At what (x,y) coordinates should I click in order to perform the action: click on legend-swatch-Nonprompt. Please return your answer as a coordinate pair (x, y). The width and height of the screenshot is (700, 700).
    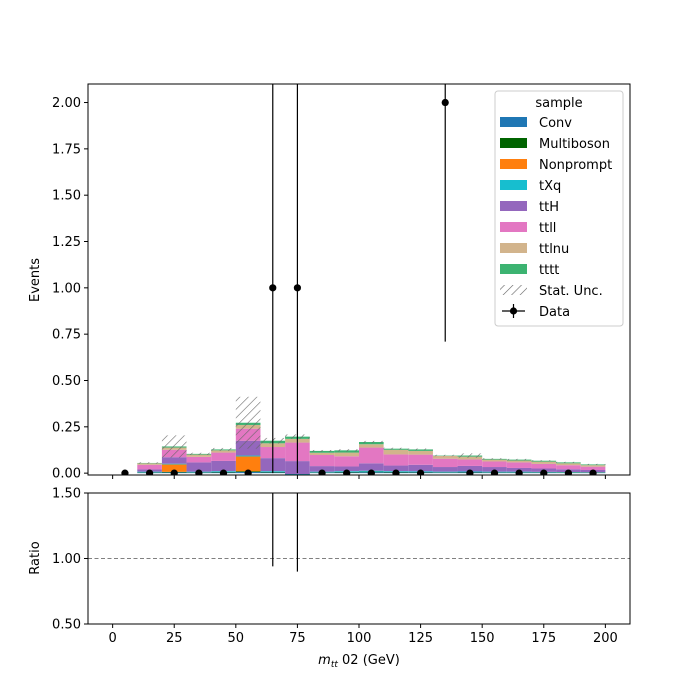
    Looking at the image, I should click on (513, 164).